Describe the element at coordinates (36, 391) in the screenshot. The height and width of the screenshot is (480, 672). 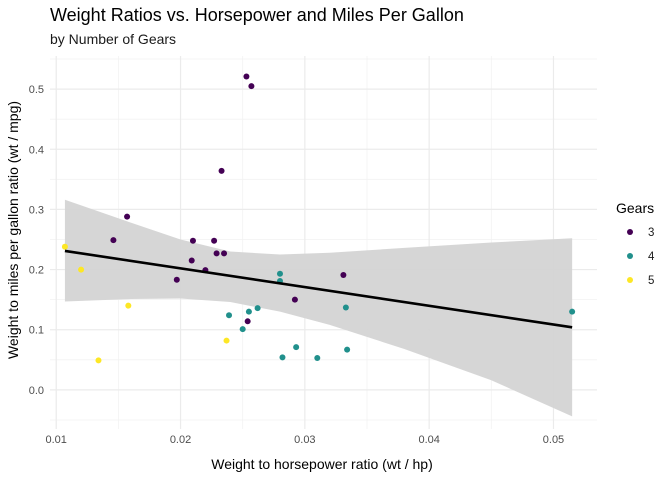
I see `y-tick-label: 0.0` at that location.